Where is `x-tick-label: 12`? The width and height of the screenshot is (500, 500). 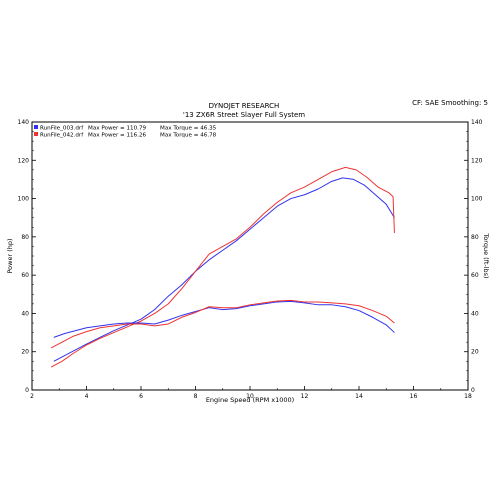
x-tick-label: 12 is located at coordinates (305, 396).